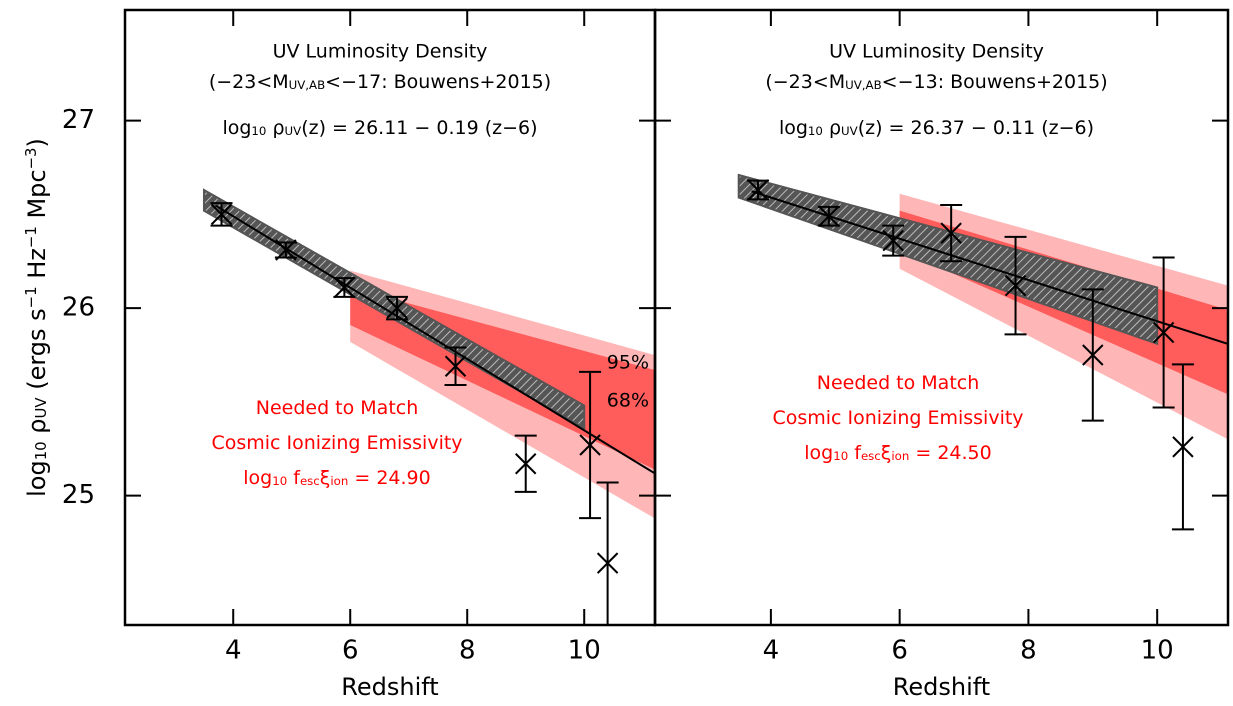 This screenshot has height=706, width=1233. I want to click on text-segment: = 24.50, so click(950, 453).